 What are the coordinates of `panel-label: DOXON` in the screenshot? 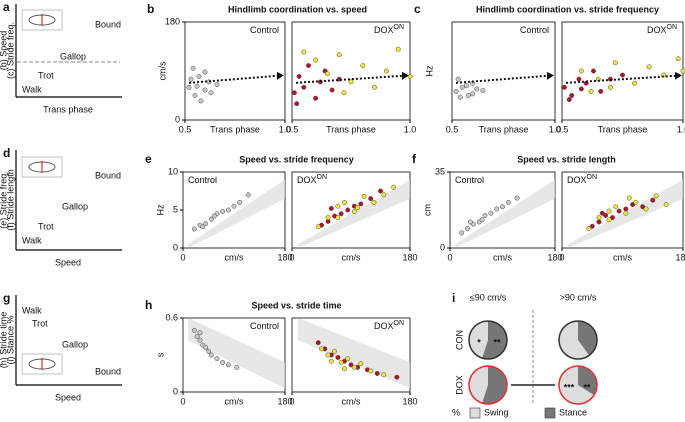 It's located at (662, 30).